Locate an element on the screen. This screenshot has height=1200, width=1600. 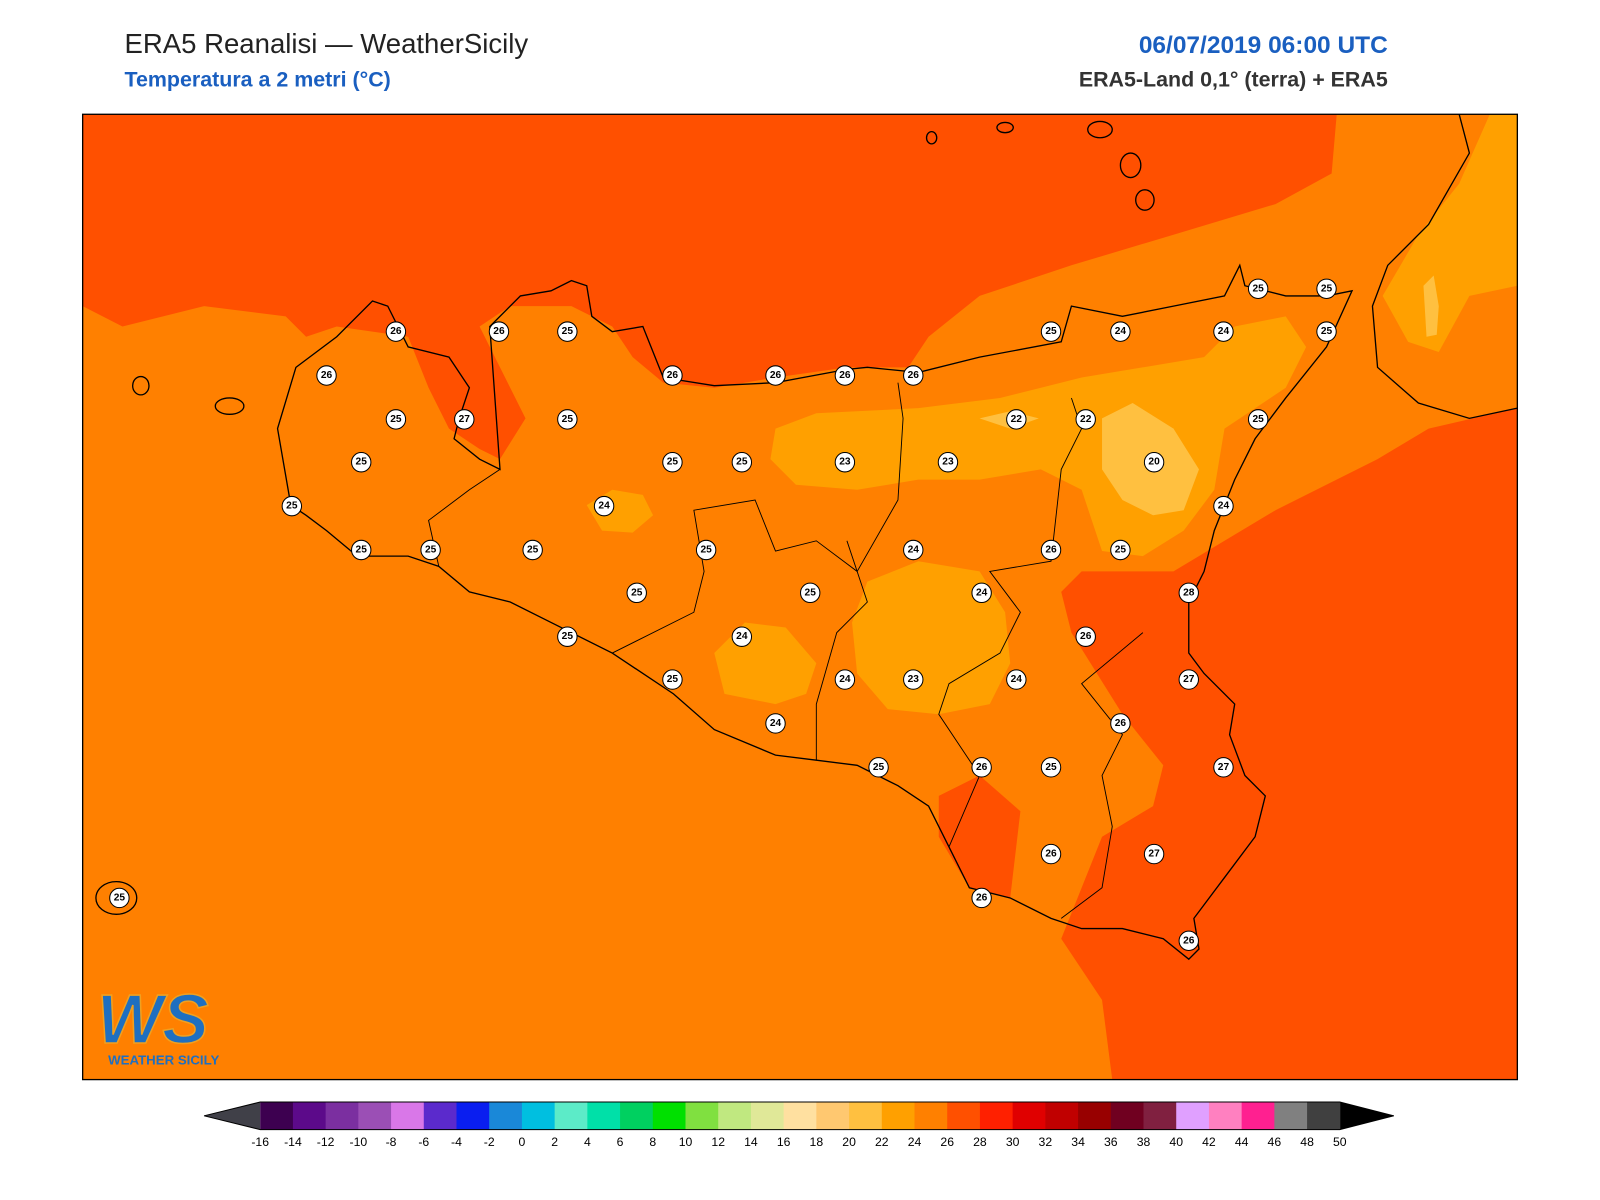
colorbar-tick-label: -10 is located at coordinates (359, 1142).